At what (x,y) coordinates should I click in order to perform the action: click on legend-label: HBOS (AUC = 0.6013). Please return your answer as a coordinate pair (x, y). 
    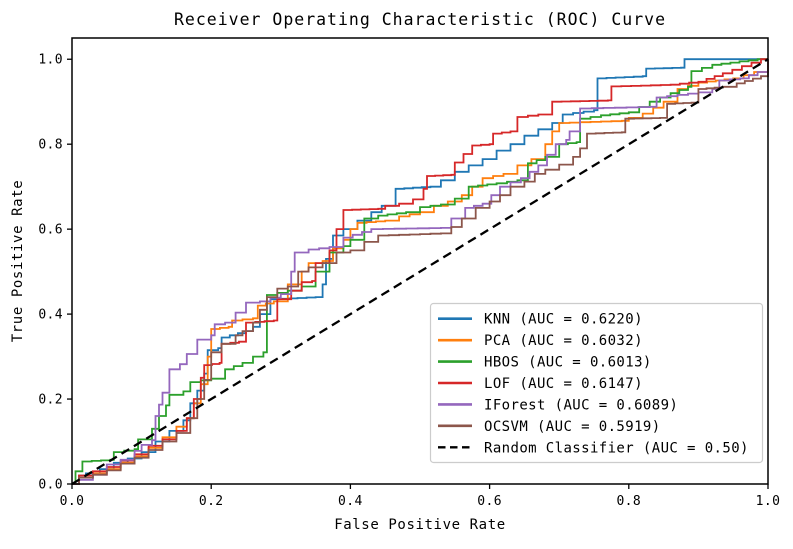
    Looking at the image, I should click on (568, 363).